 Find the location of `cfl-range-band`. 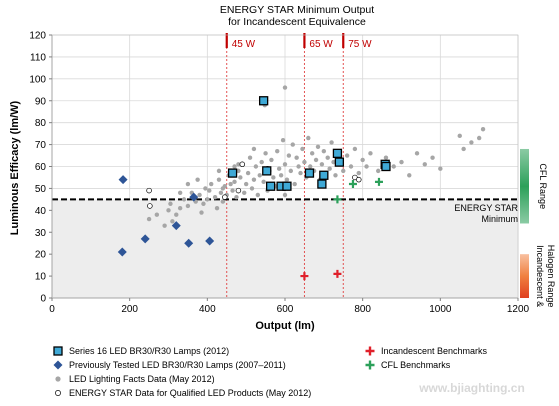

cfl-range-band is located at coordinates (524, 186).